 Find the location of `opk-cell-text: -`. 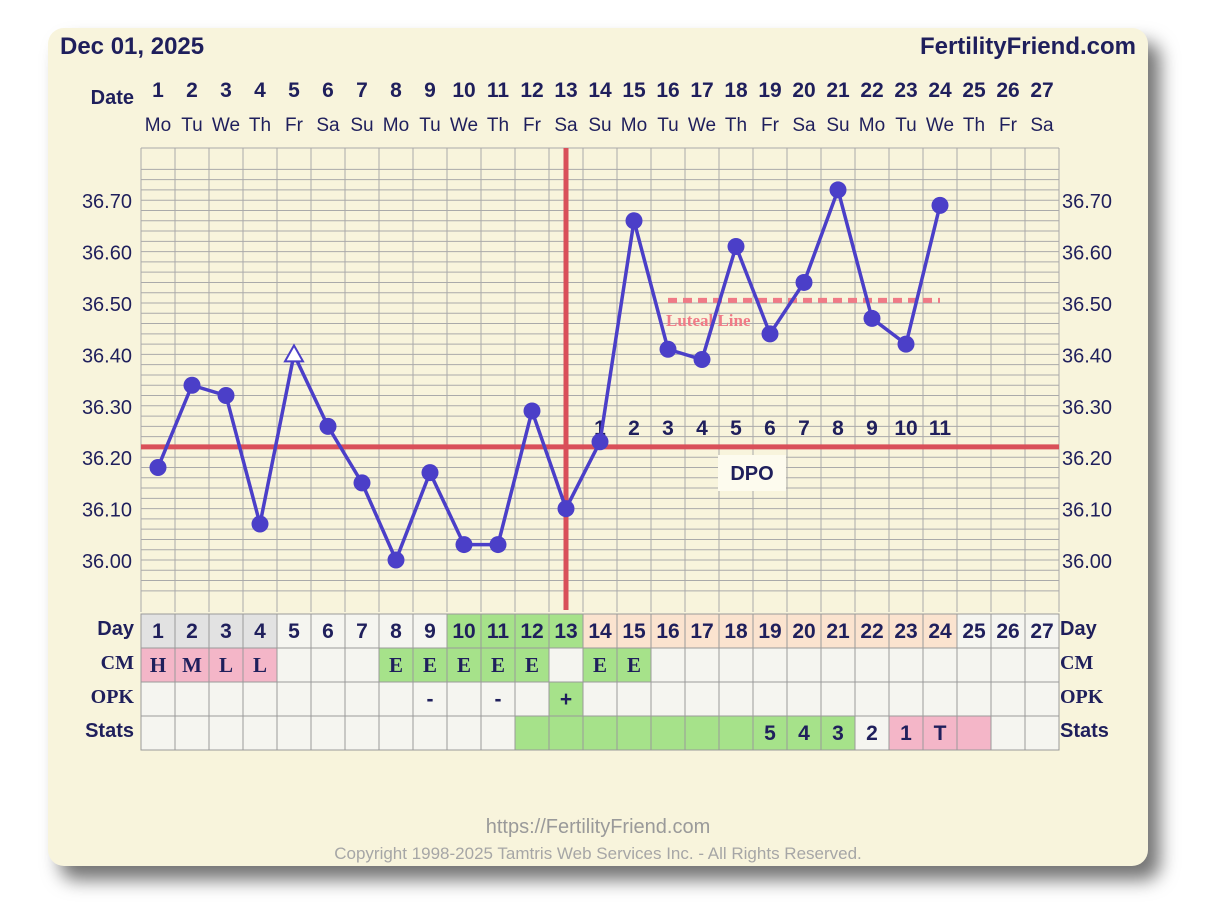

opk-cell-text: - is located at coordinates (498, 699).